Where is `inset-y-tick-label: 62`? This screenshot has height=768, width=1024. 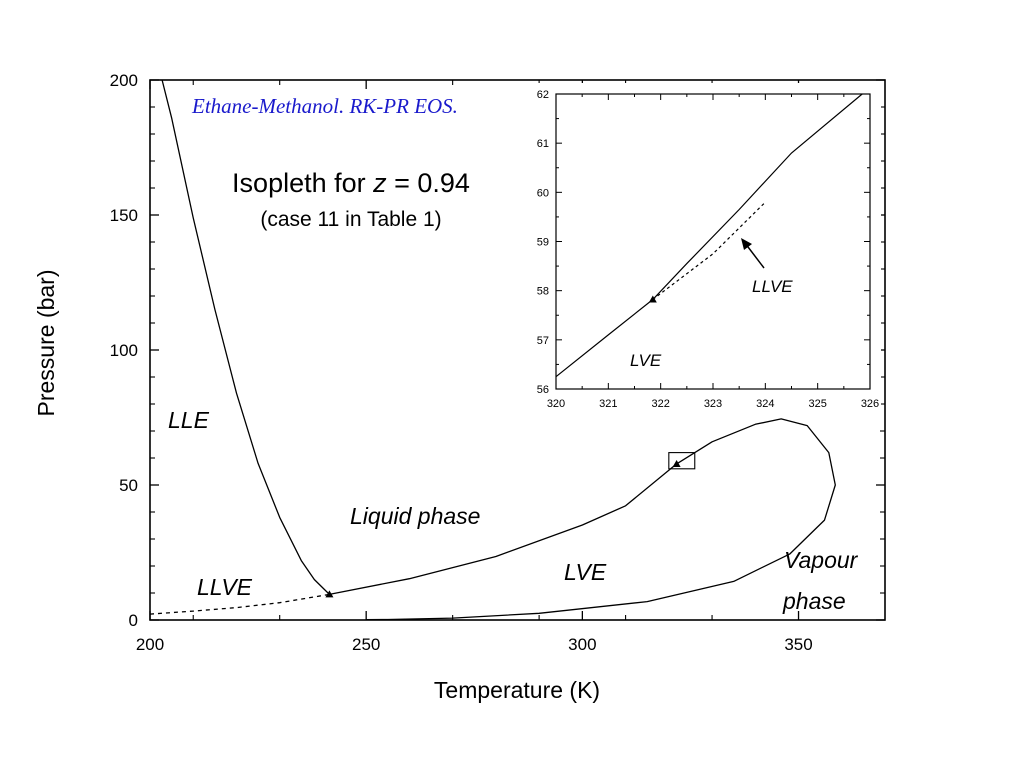 inset-y-tick-label: 62 is located at coordinates (543, 95).